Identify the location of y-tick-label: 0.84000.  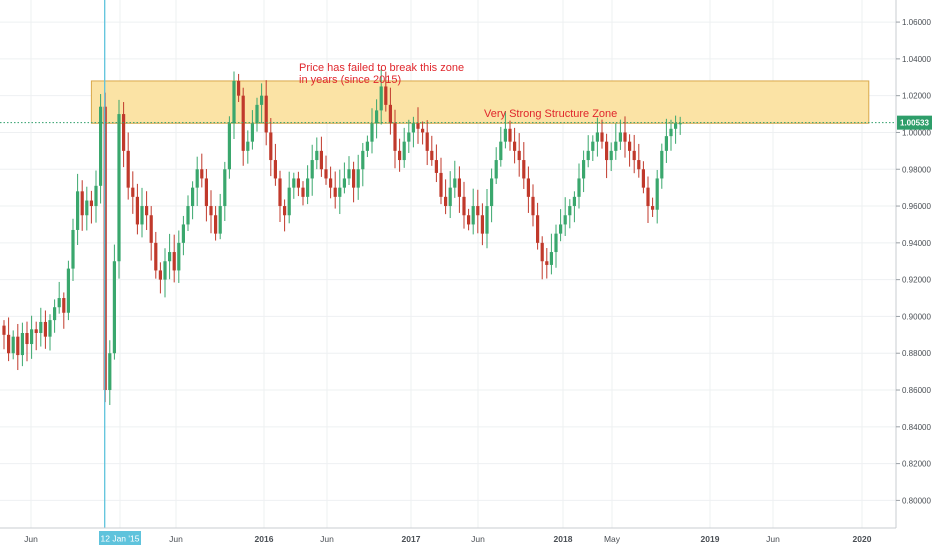
(916, 427).